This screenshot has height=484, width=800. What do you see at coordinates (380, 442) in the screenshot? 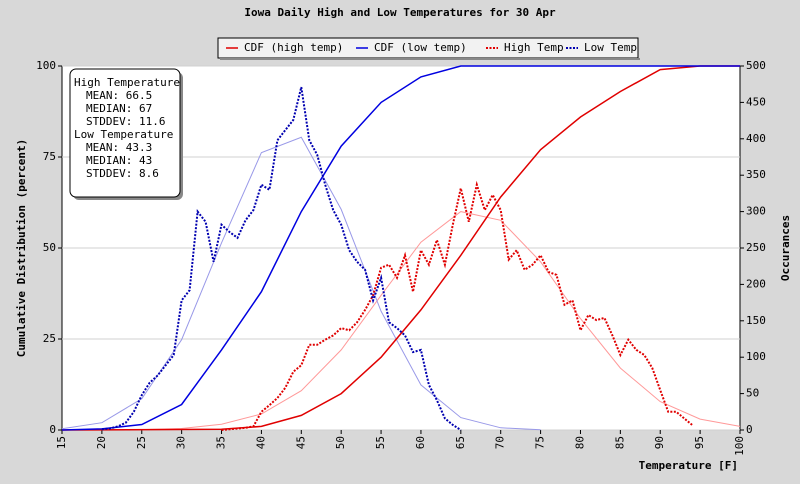
I see `x-tick-label: 55` at bounding box center [380, 442].